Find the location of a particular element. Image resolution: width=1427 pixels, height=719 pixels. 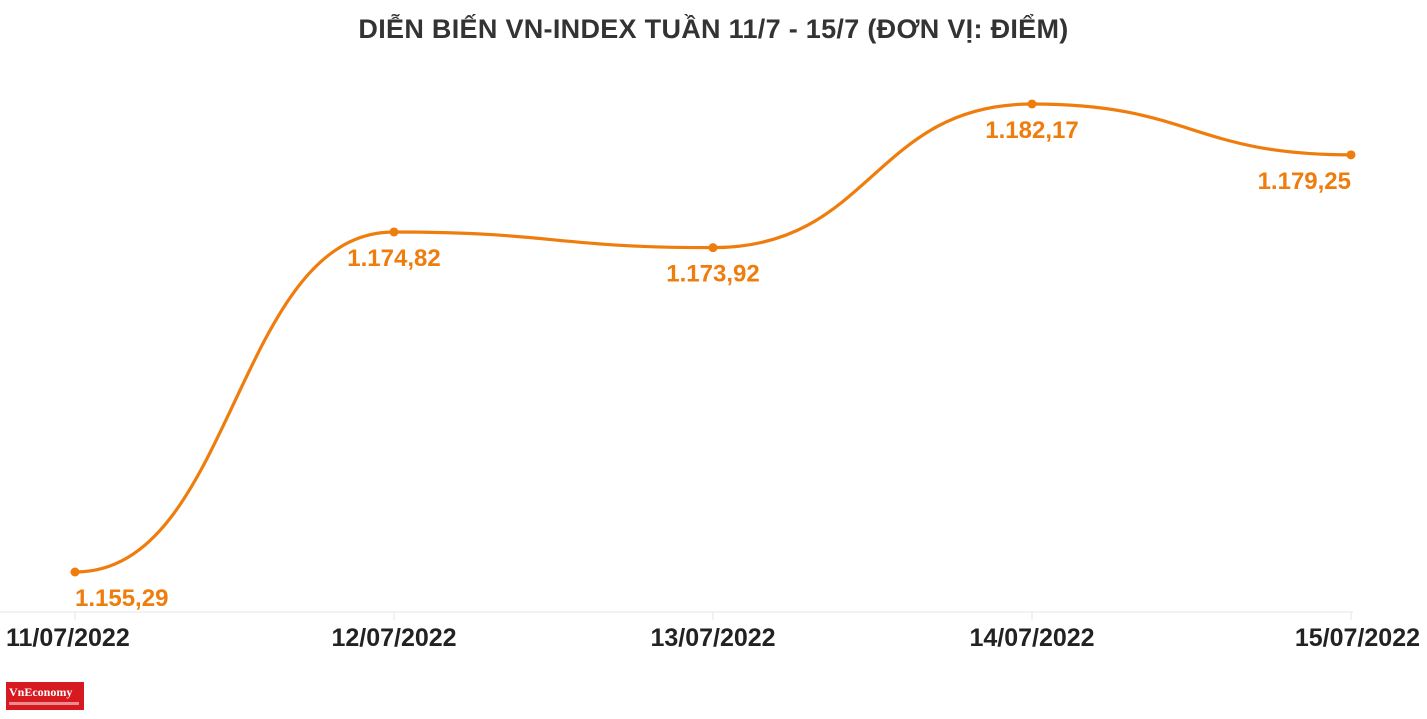

x-tick-label-2: 12/07/2022 is located at coordinates (393, 638).